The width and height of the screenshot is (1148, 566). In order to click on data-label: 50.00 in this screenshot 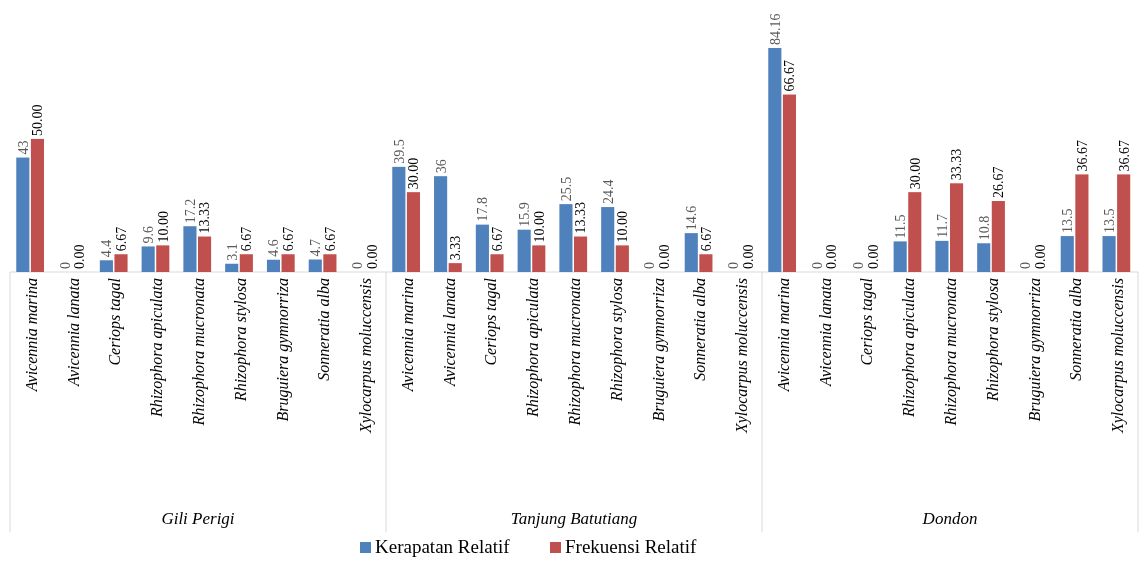, I will do `click(38, 120)`.